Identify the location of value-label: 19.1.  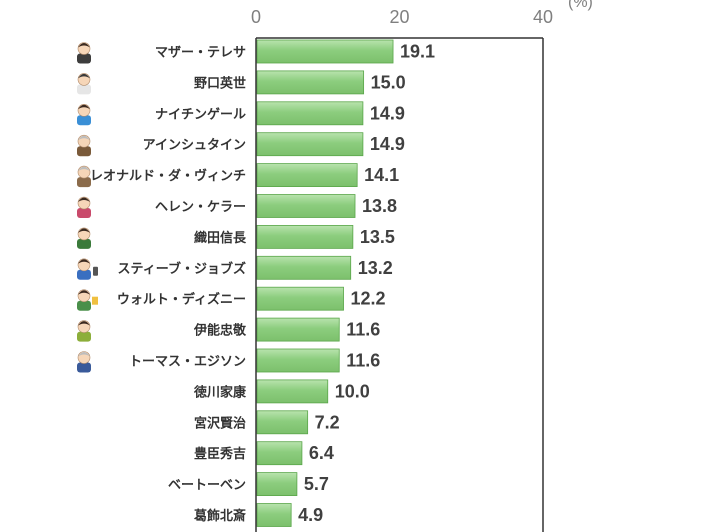
(417, 52).